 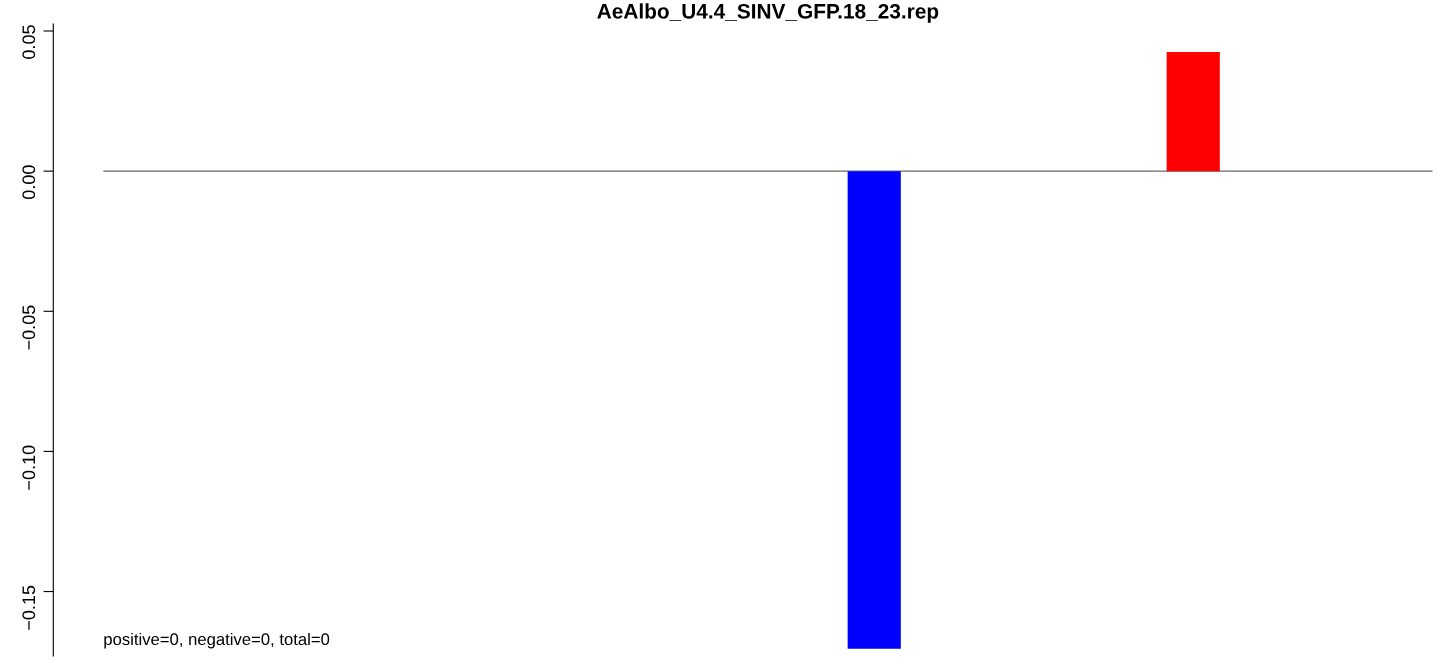 What do you see at coordinates (29, 467) in the screenshot?
I see `y-tick-label: −0.10` at bounding box center [29, 467].